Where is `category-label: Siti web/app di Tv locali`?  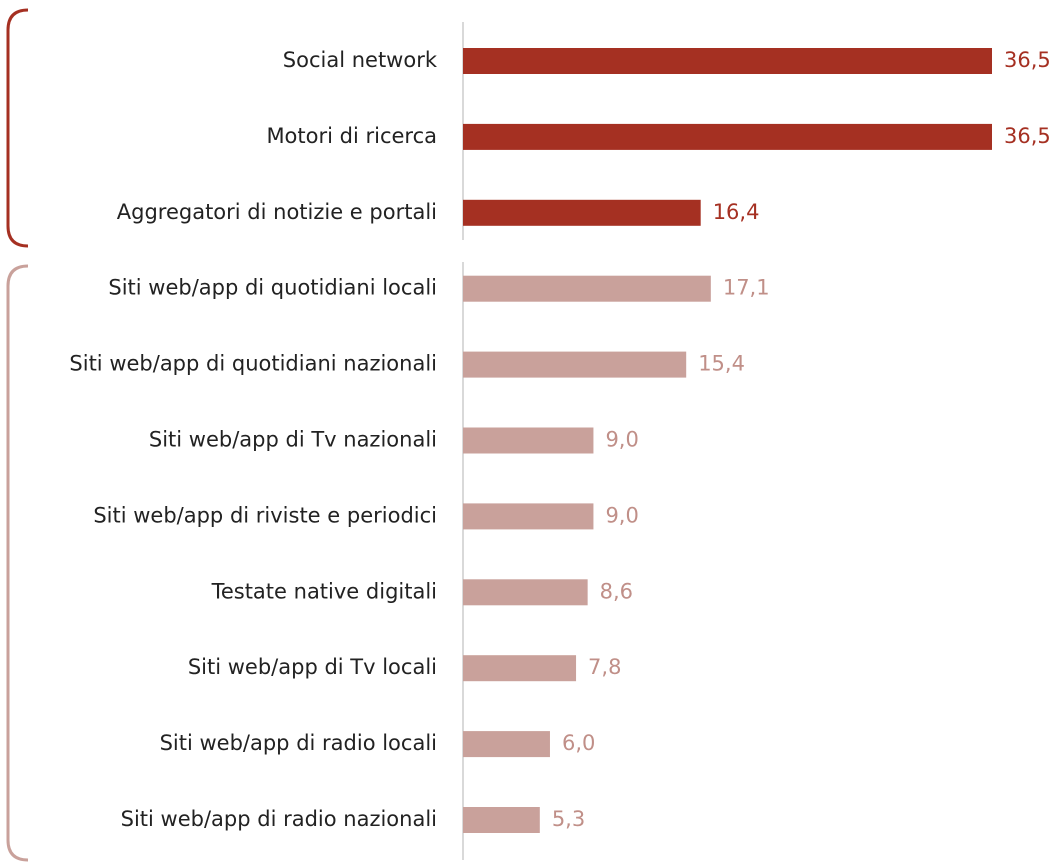 category-label: Siti web/app di Tv locali is located at coordinates (312, 667).